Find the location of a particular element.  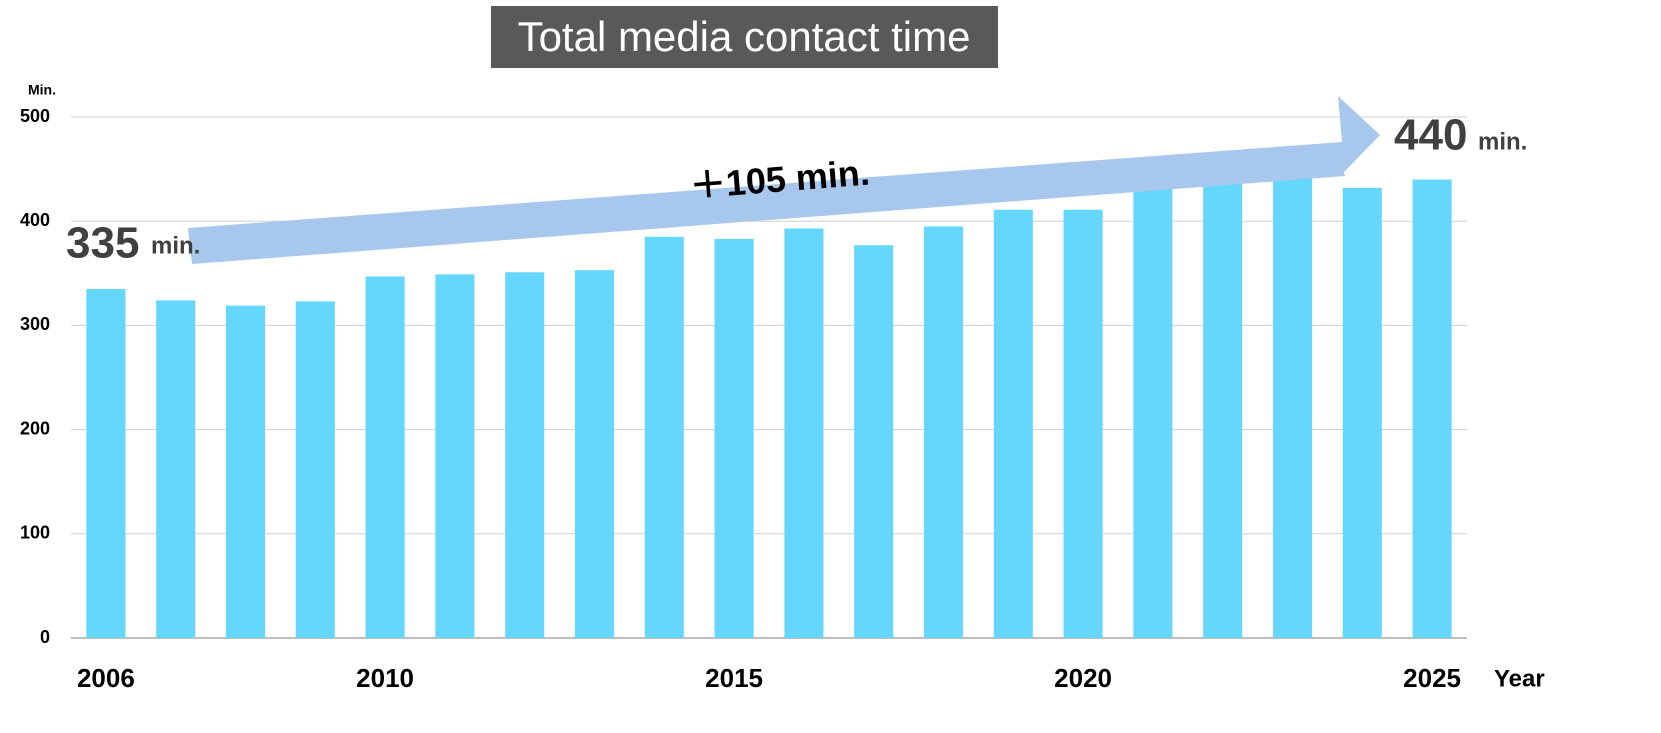

y-tick-label: 500 is located at coordinates (35, 116).